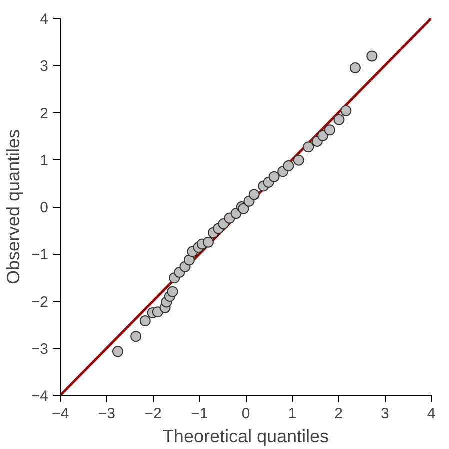 This screenshot has width=449, height=449. What do you see at coordinates (44, 19) in the screenshot?
I see `y-tick-label: 4` at bounding box center [44, 19].